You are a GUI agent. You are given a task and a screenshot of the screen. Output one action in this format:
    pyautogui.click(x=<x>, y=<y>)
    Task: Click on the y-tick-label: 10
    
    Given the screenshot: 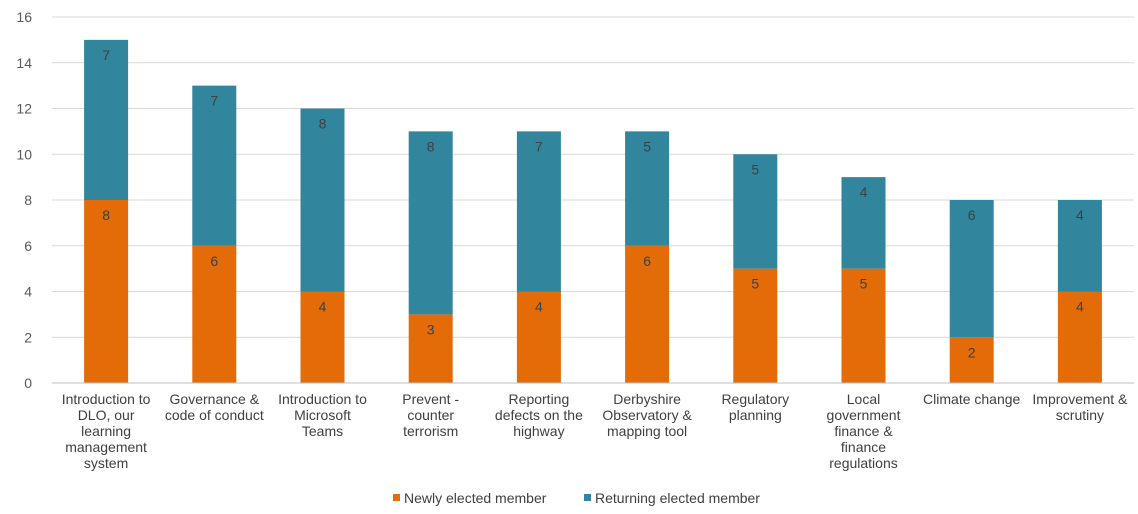 What is the action you would take?
    pyautogui.click(x=24, y=154)
    